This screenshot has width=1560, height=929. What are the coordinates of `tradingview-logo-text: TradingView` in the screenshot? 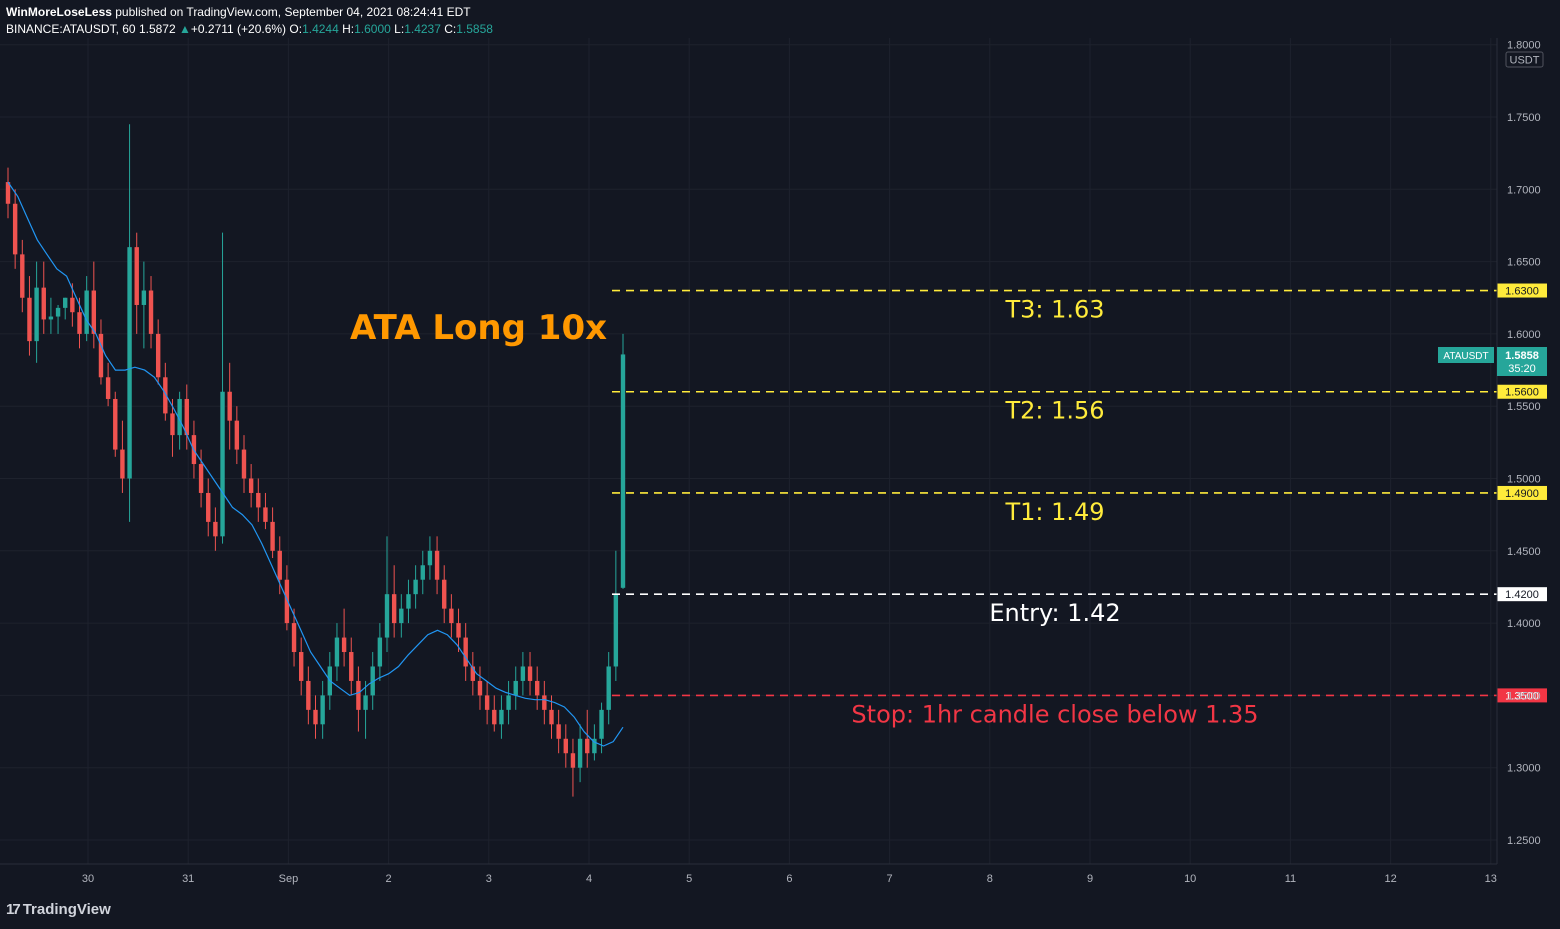 It's located at (66, 909).